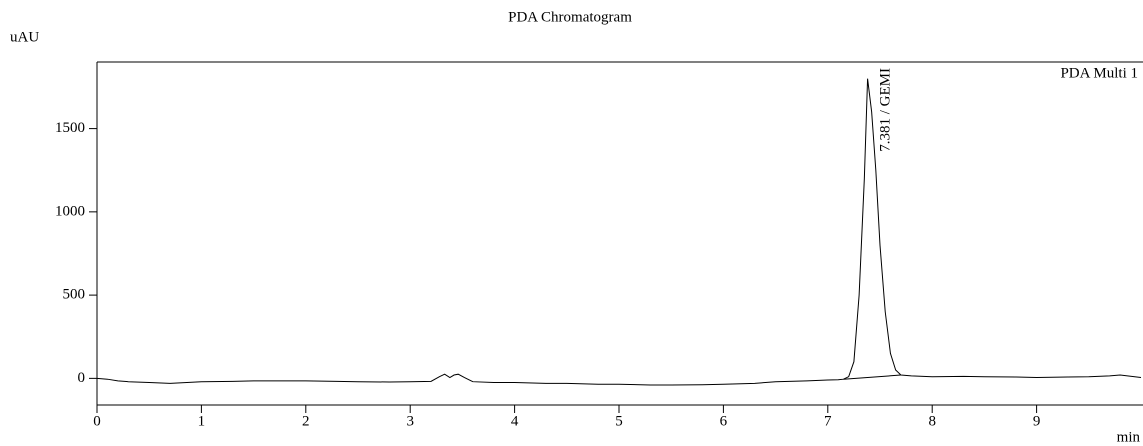 This screenshot has height=446, width=1143. What do you see at coordinates (202, 421) in the screenshot?
I see `x-tick-label: 1` at bounding box center [202, 421].